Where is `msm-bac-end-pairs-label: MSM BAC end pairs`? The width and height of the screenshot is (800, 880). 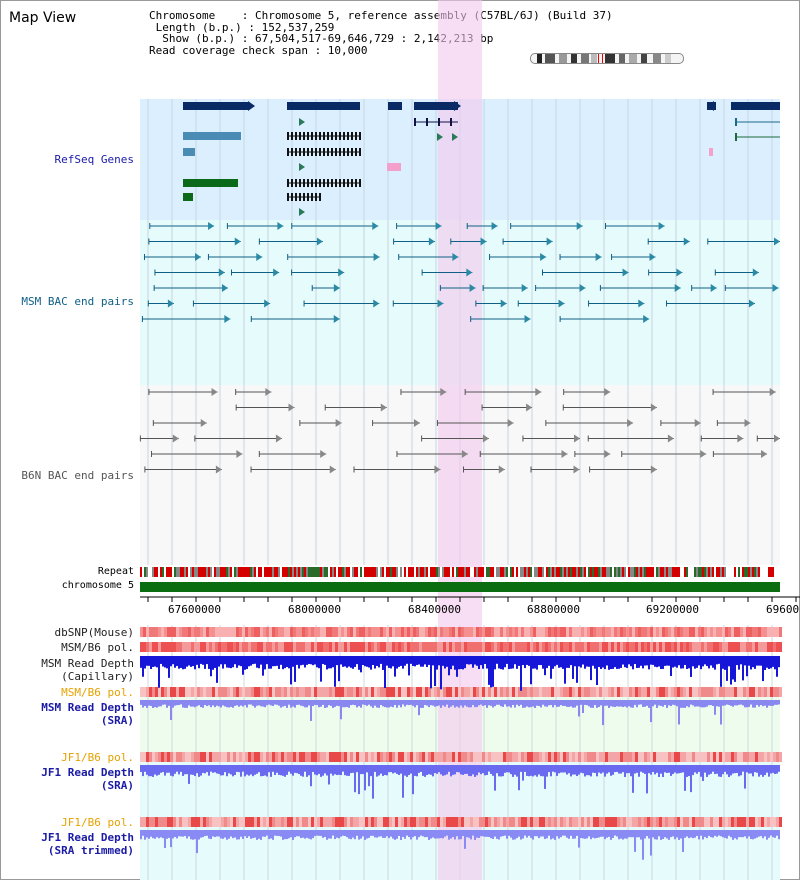 msm-bac-end-pairs-label: MSM BAC end pairs is located at coordinates (77, 301).